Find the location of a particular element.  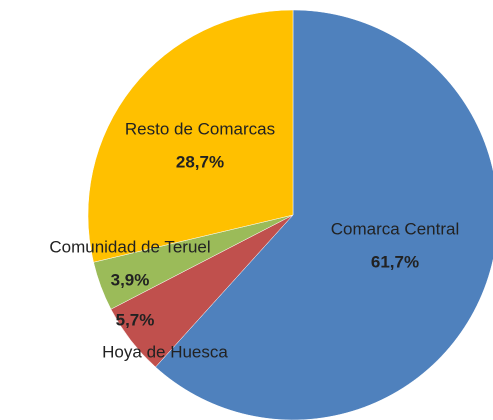

slice-value: 61,7% is located at coordinates (395, 261).